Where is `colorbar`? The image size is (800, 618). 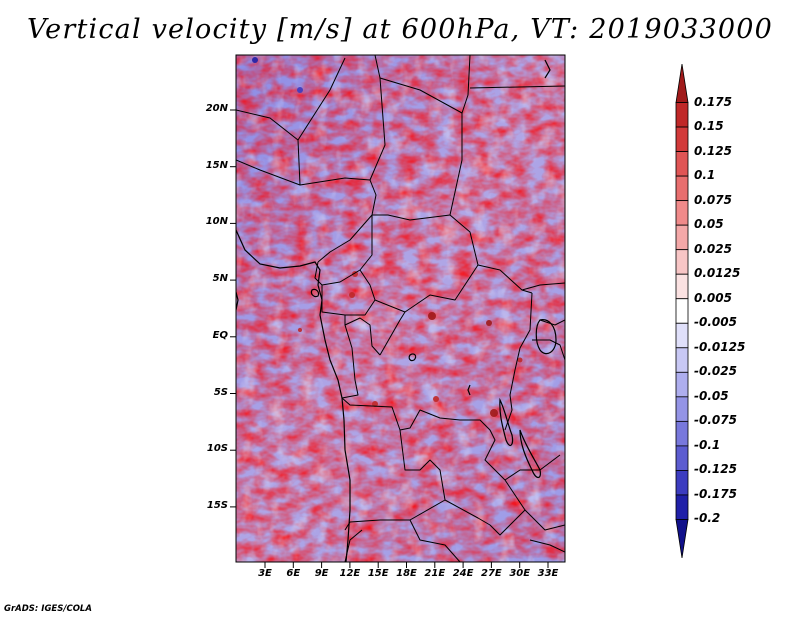 colorbar is located at coordinates (682, 311).